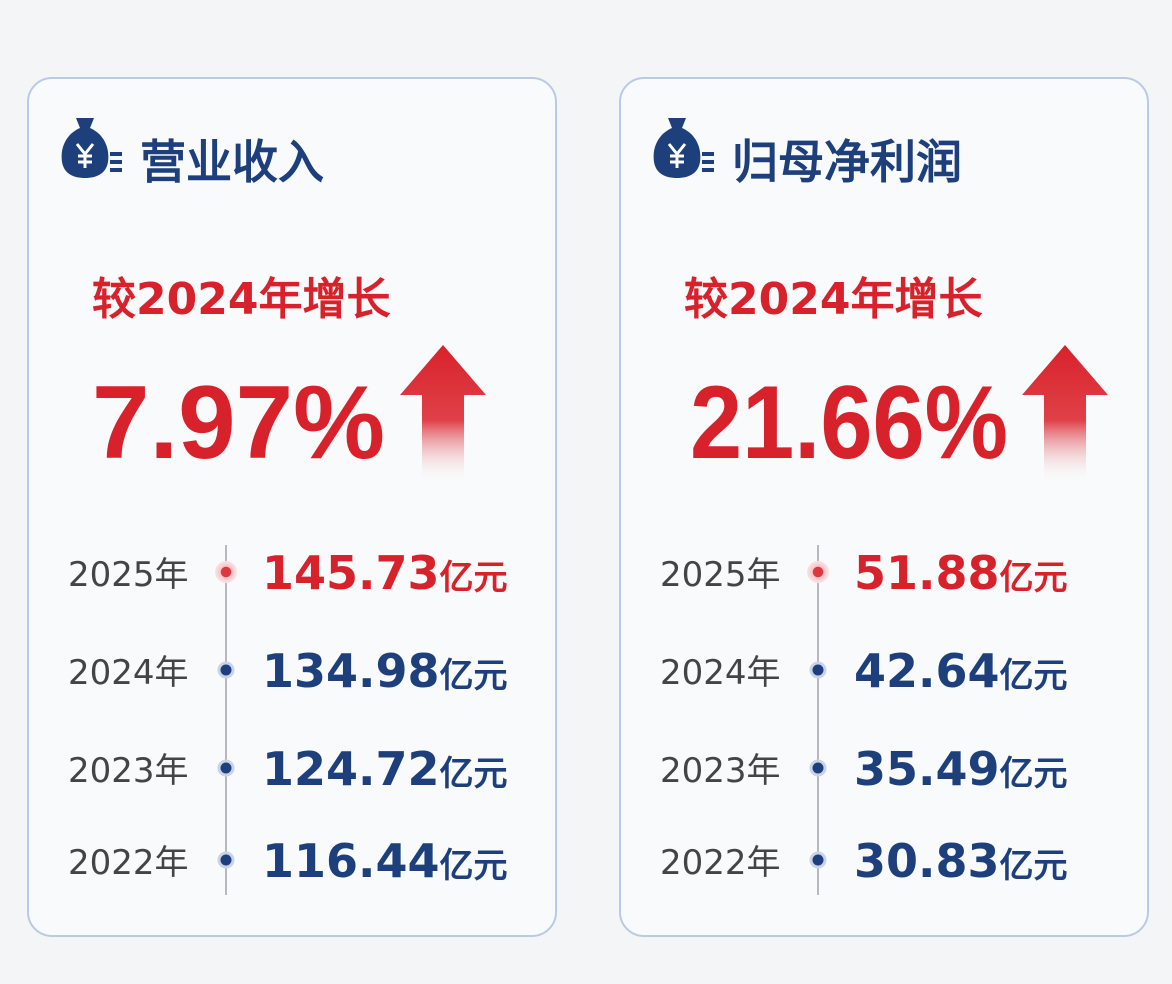  I want to click on value-number: 134.98, so click(351, 671).